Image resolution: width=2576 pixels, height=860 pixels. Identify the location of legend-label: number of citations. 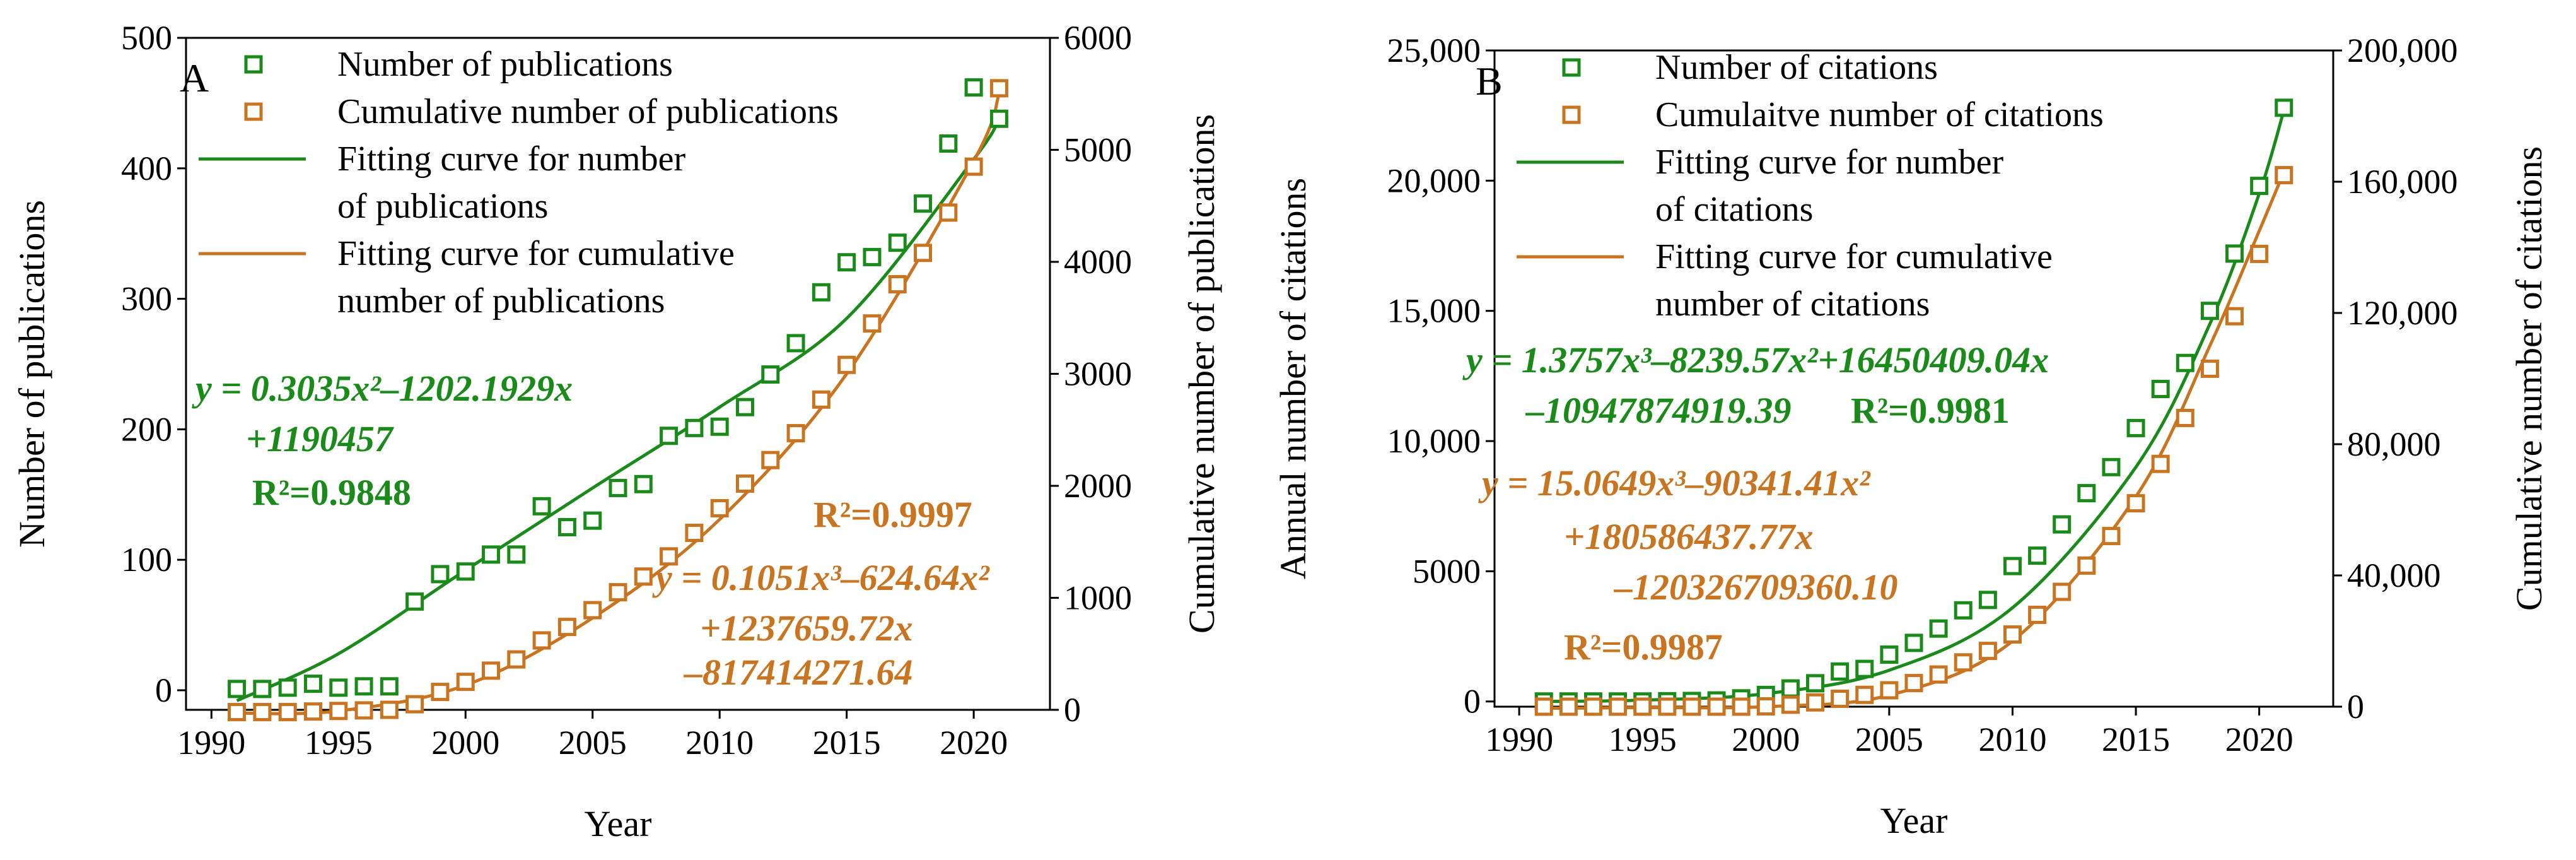
(1792, 305).